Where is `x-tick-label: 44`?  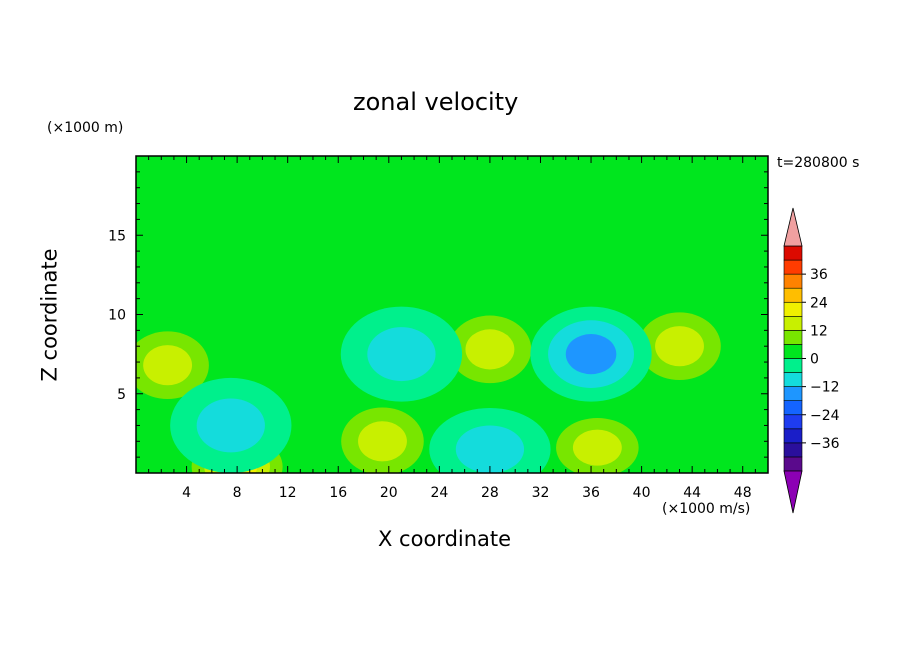 x-tick-label: 44 is located at coordinates (692, 493).